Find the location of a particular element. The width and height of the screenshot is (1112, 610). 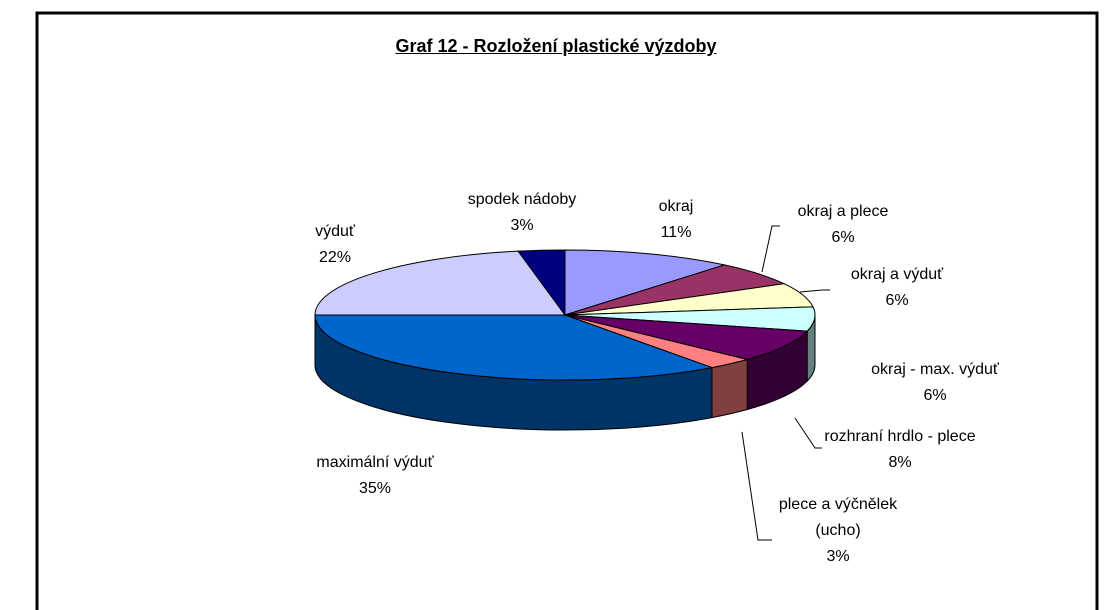

value-label: 22% is located at coordinates (335, 257).